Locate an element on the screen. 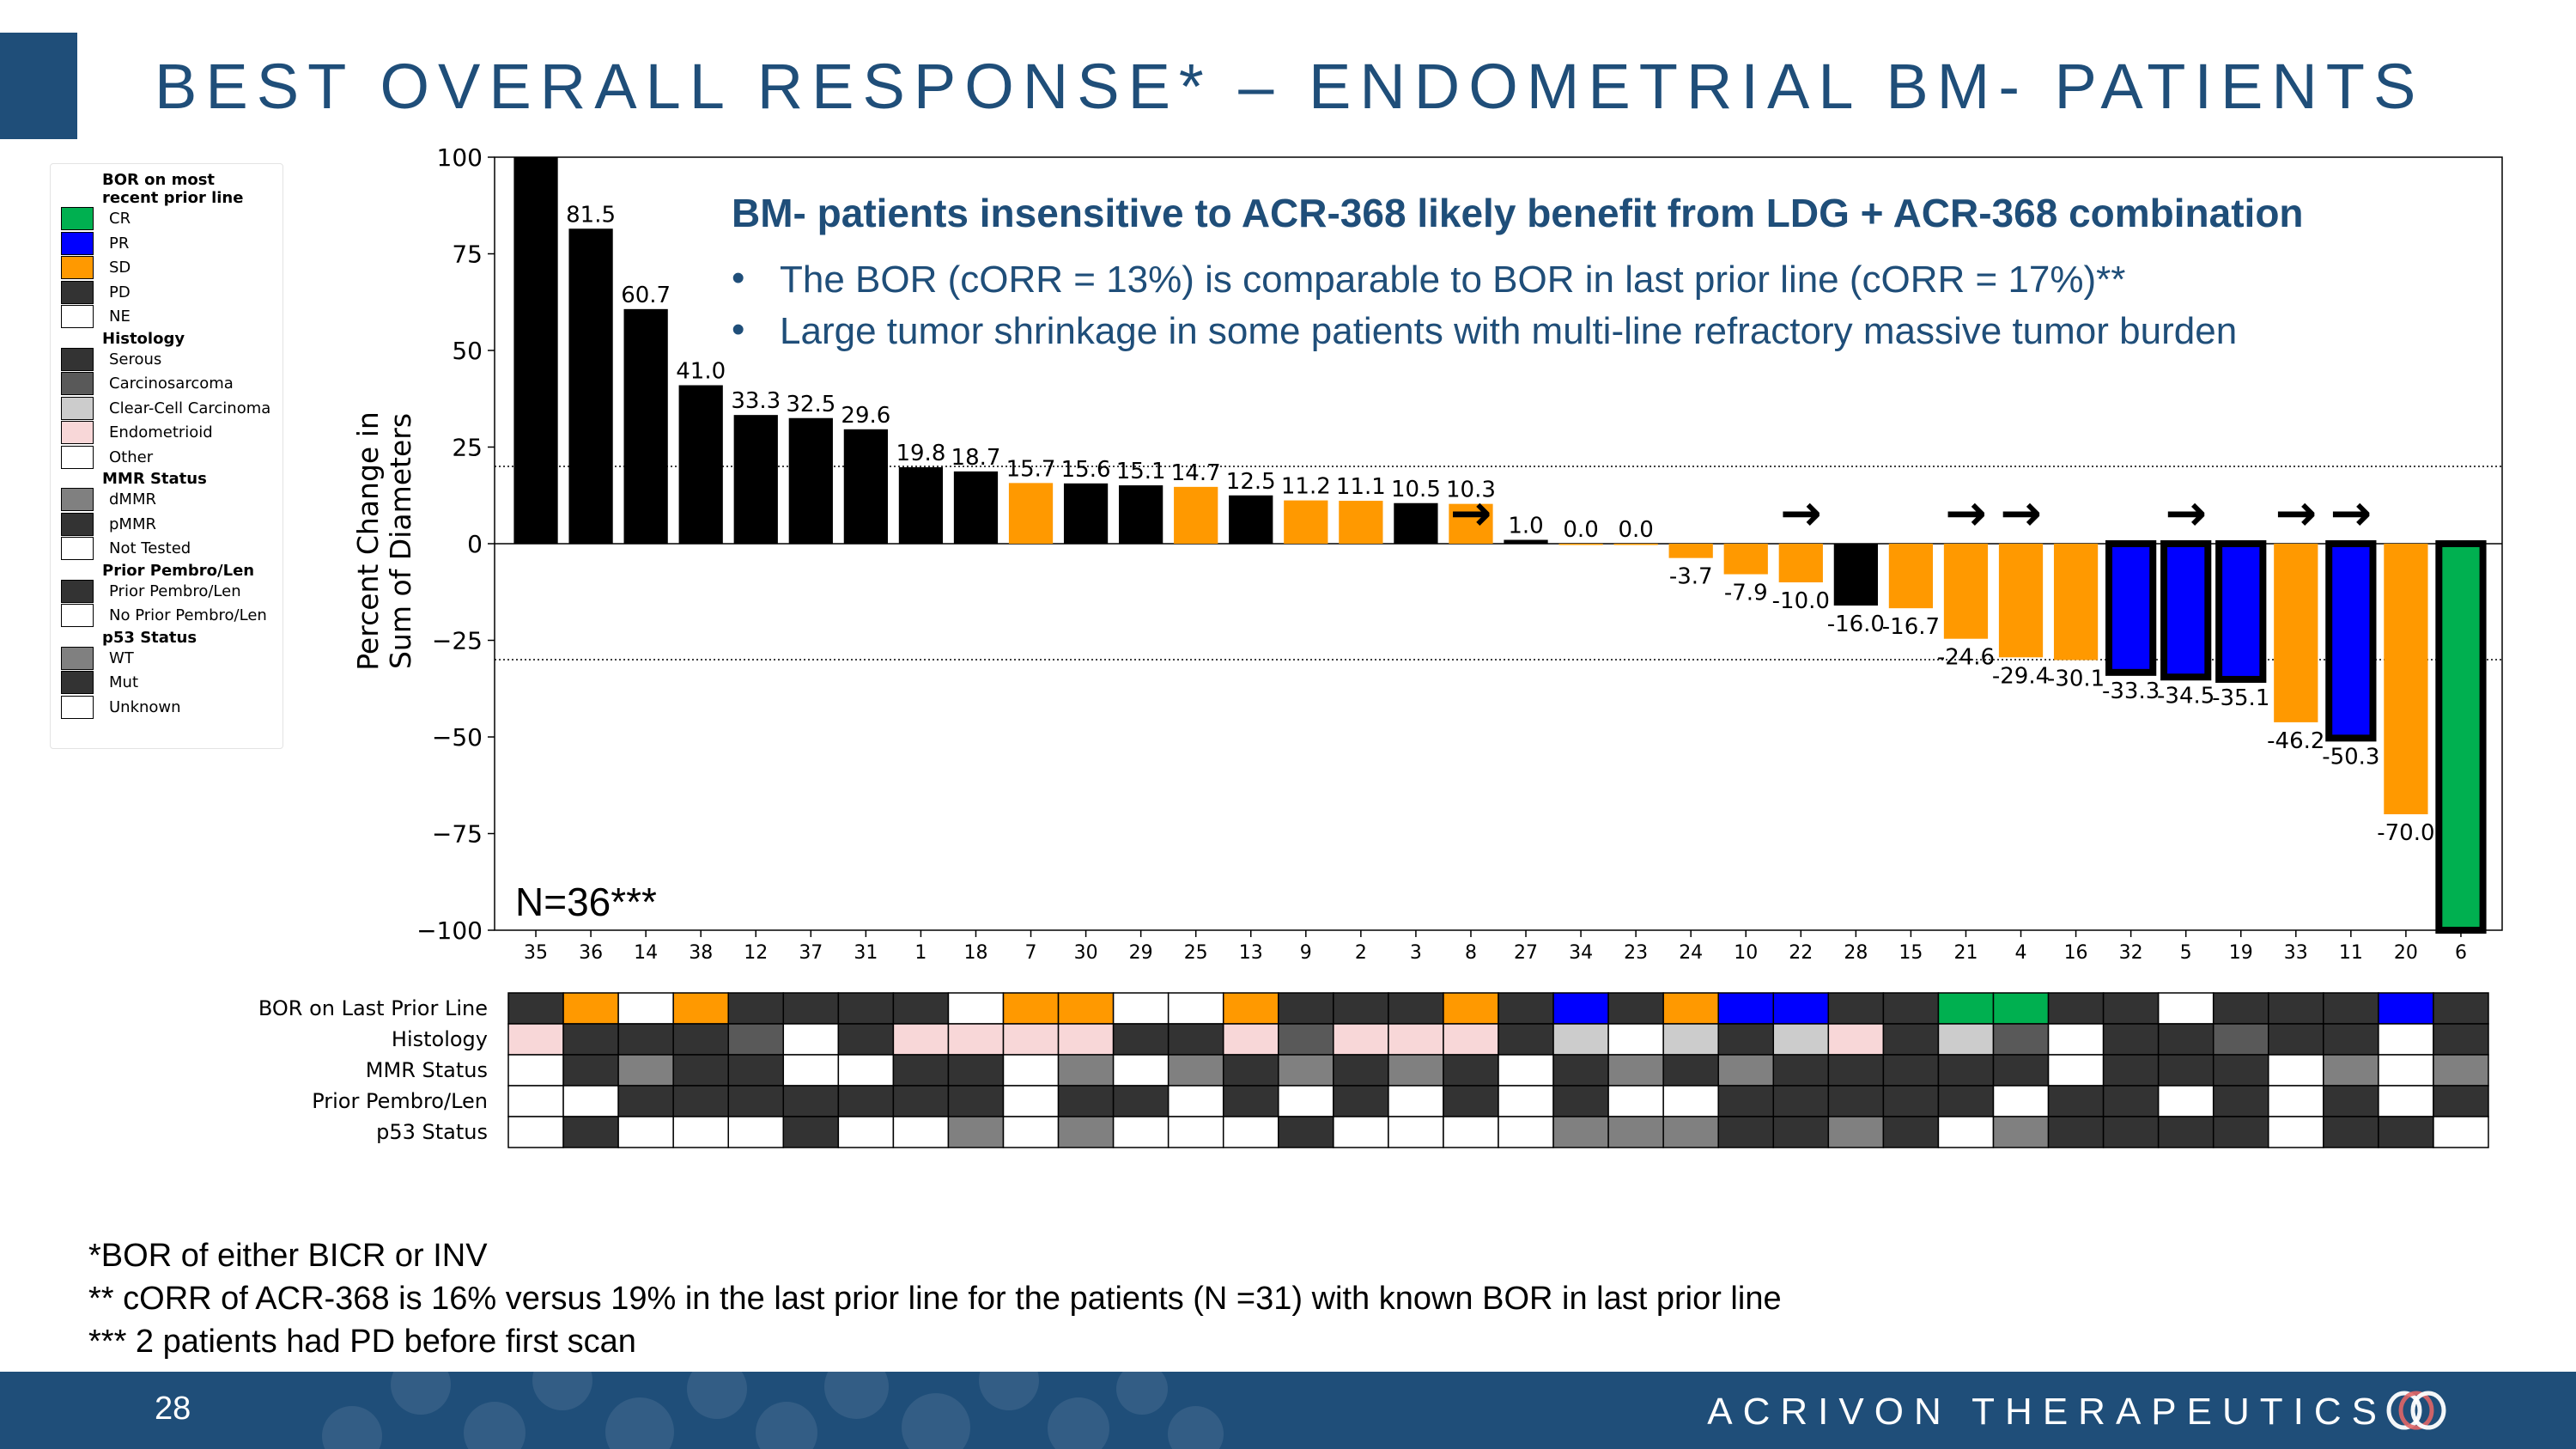 The height and width of the screenshot is (1449, 2576). legend-label: SD is located at coordinates (120, 268).